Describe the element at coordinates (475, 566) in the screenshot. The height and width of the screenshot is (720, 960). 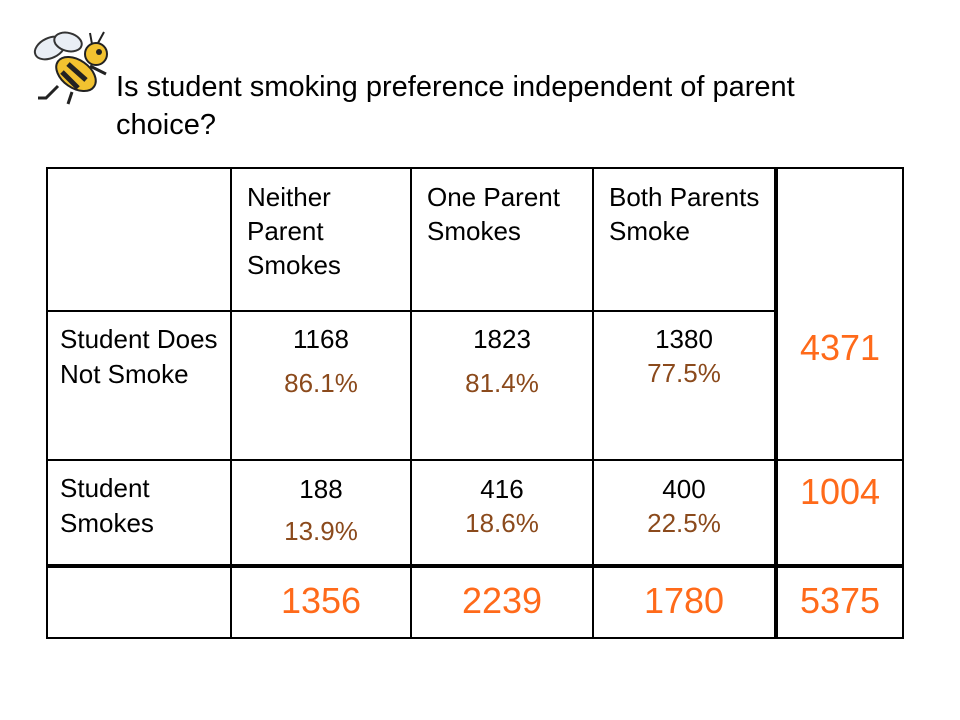
I see `grid-line-row2-bottom` at that location.